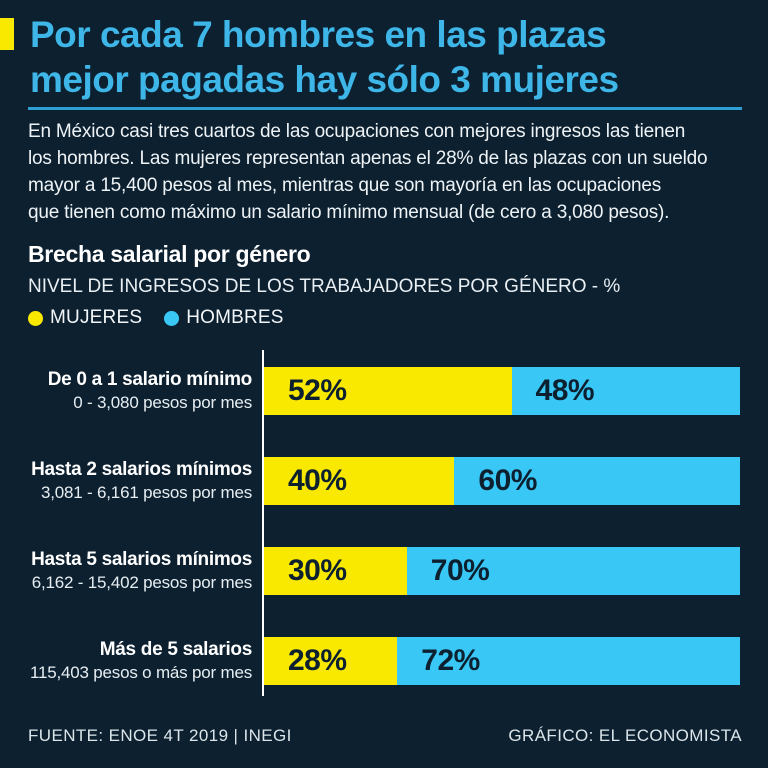 This screenshot has width=768, height=768. Describe the element at coordinates (140, 672) in the screenshot. I see `category-range-label: 115,403 pesos o más por mes` at that location.